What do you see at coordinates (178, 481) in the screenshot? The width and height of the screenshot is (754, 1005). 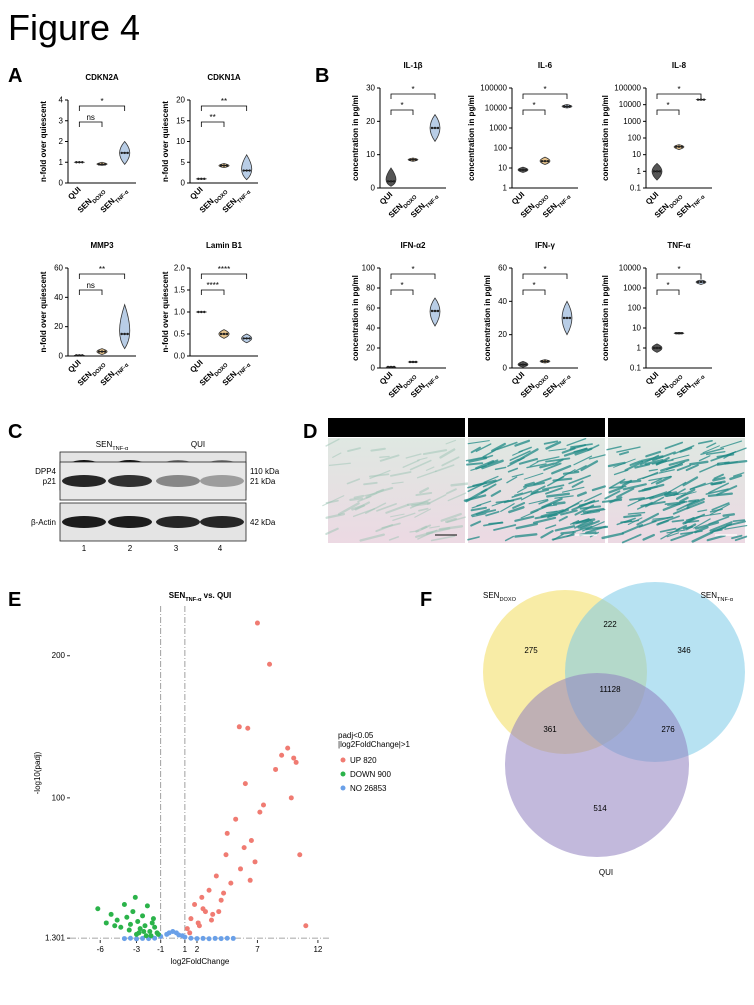 I see `blot-band` at bounding box center [178, 481].